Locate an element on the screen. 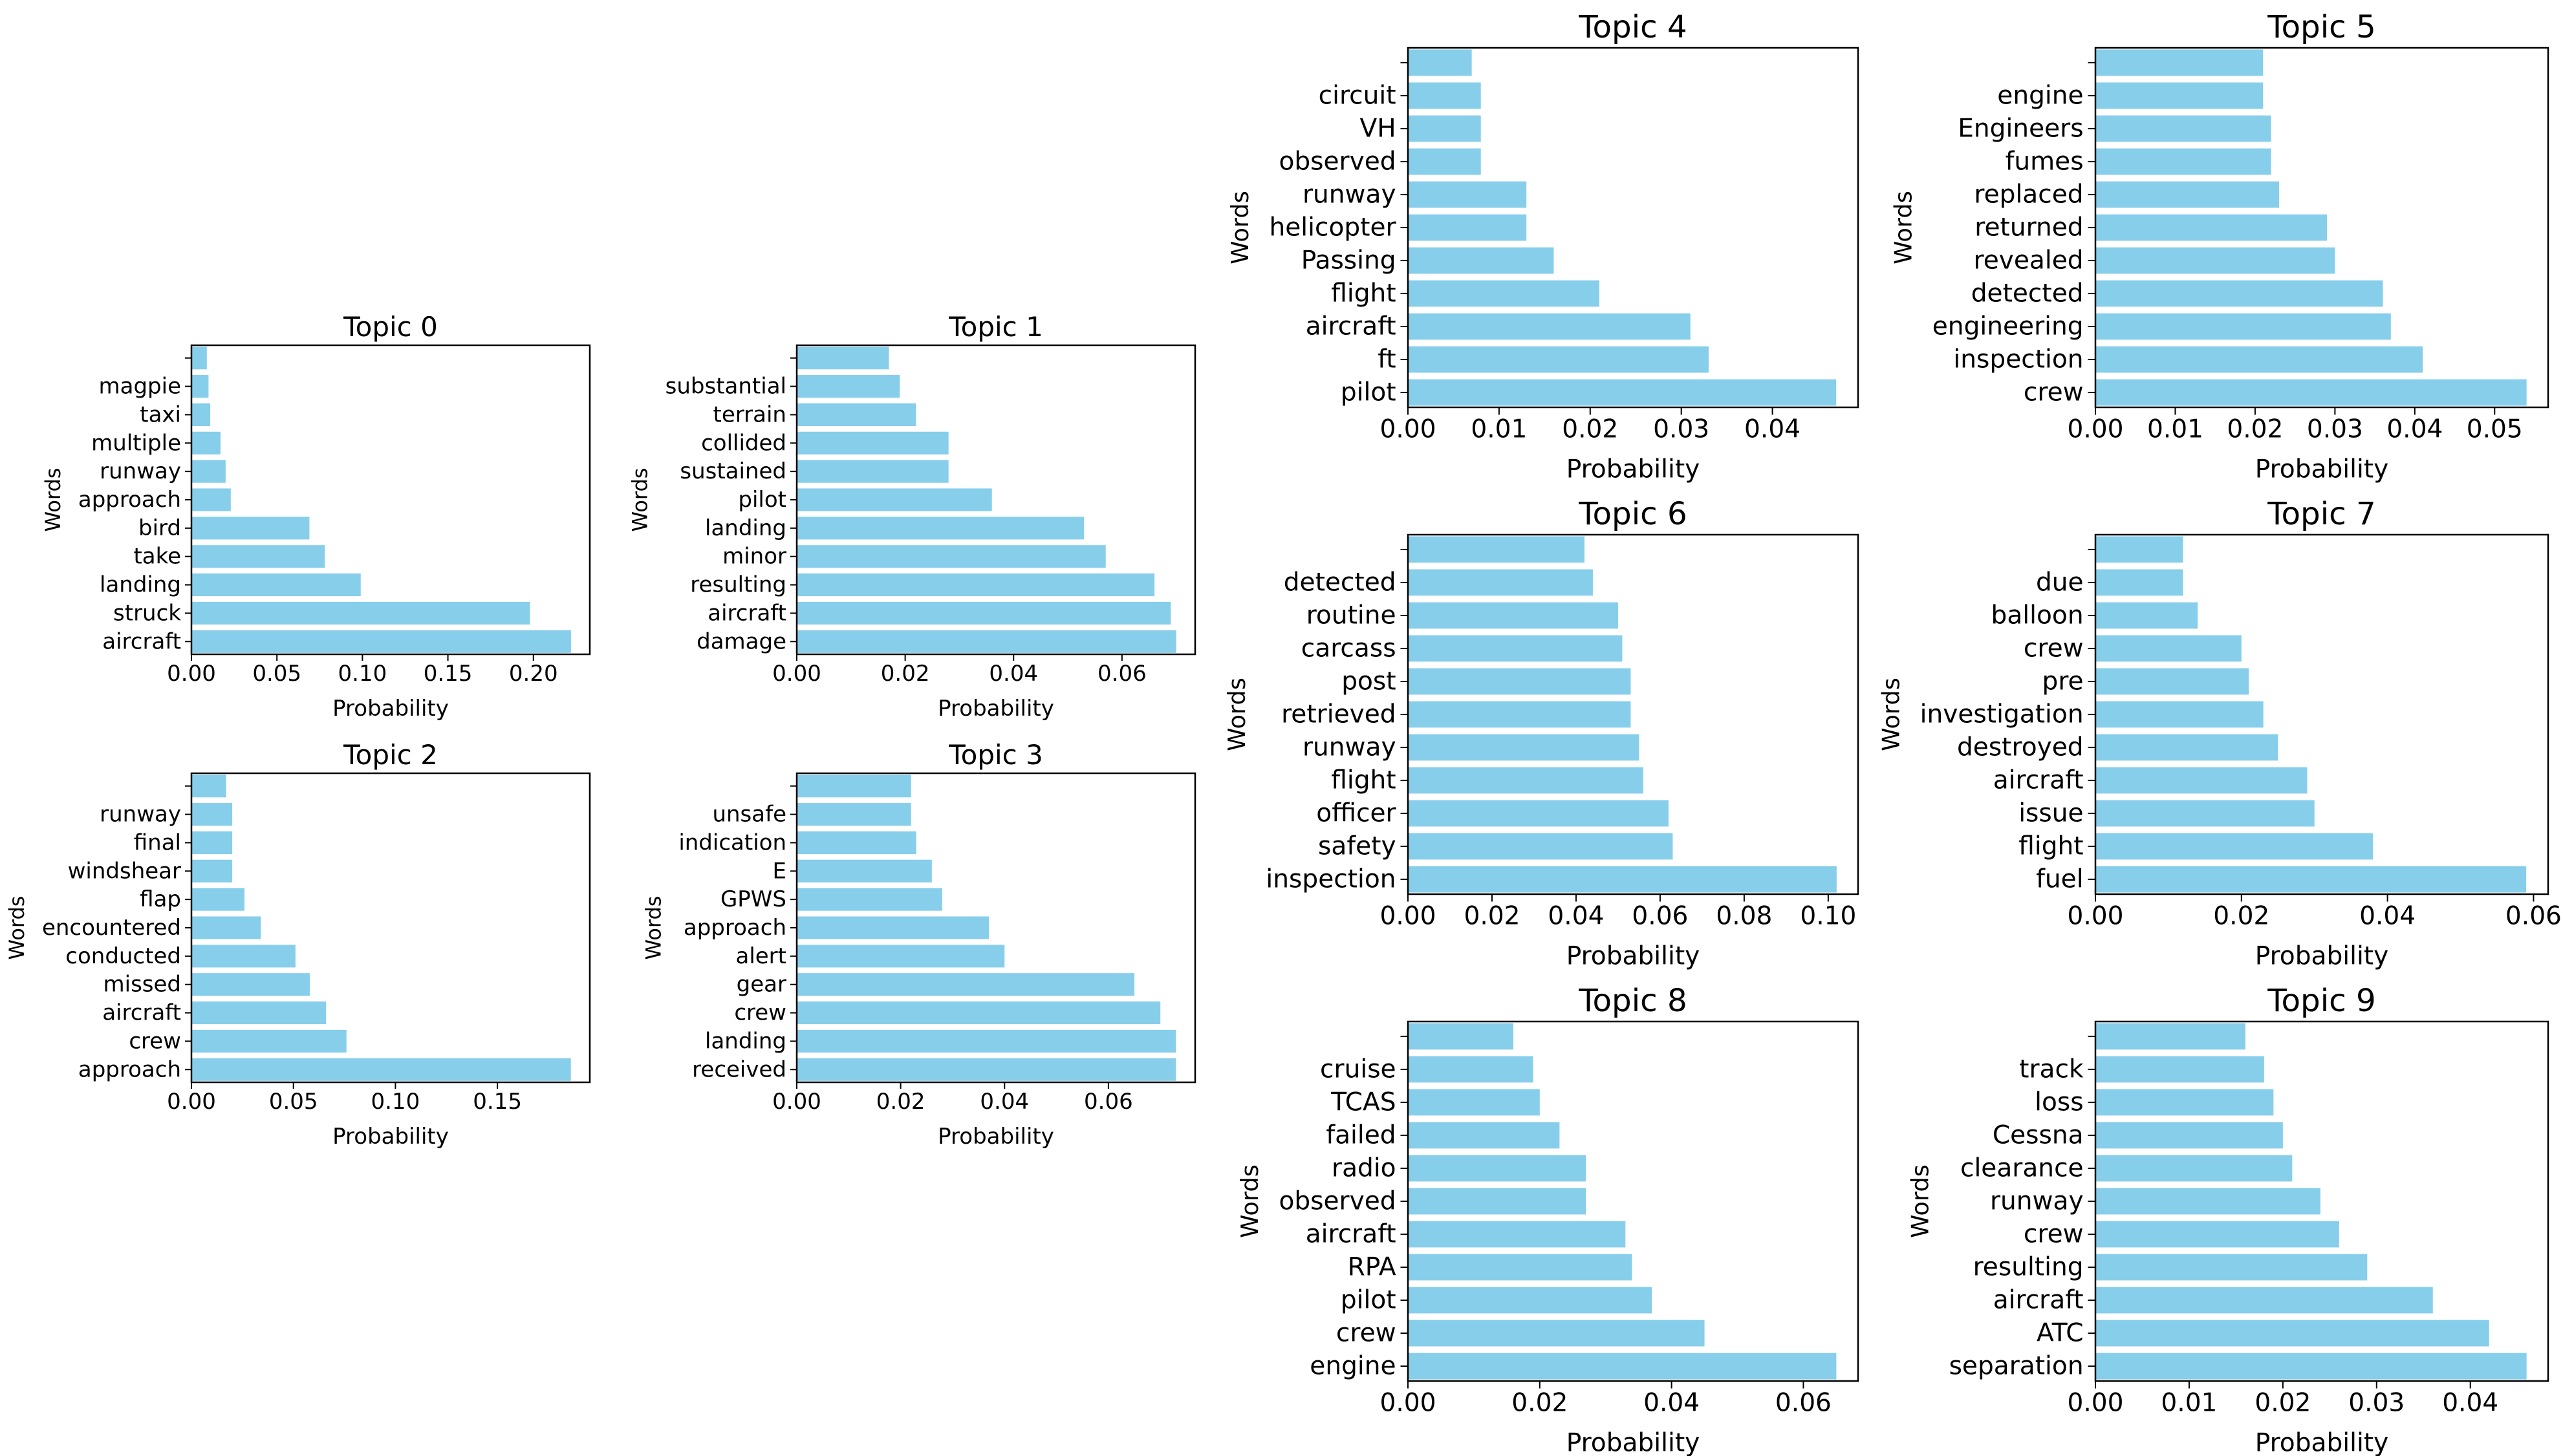  topic-9-category-label-8: loss is located at coordinates (2059, 1102).